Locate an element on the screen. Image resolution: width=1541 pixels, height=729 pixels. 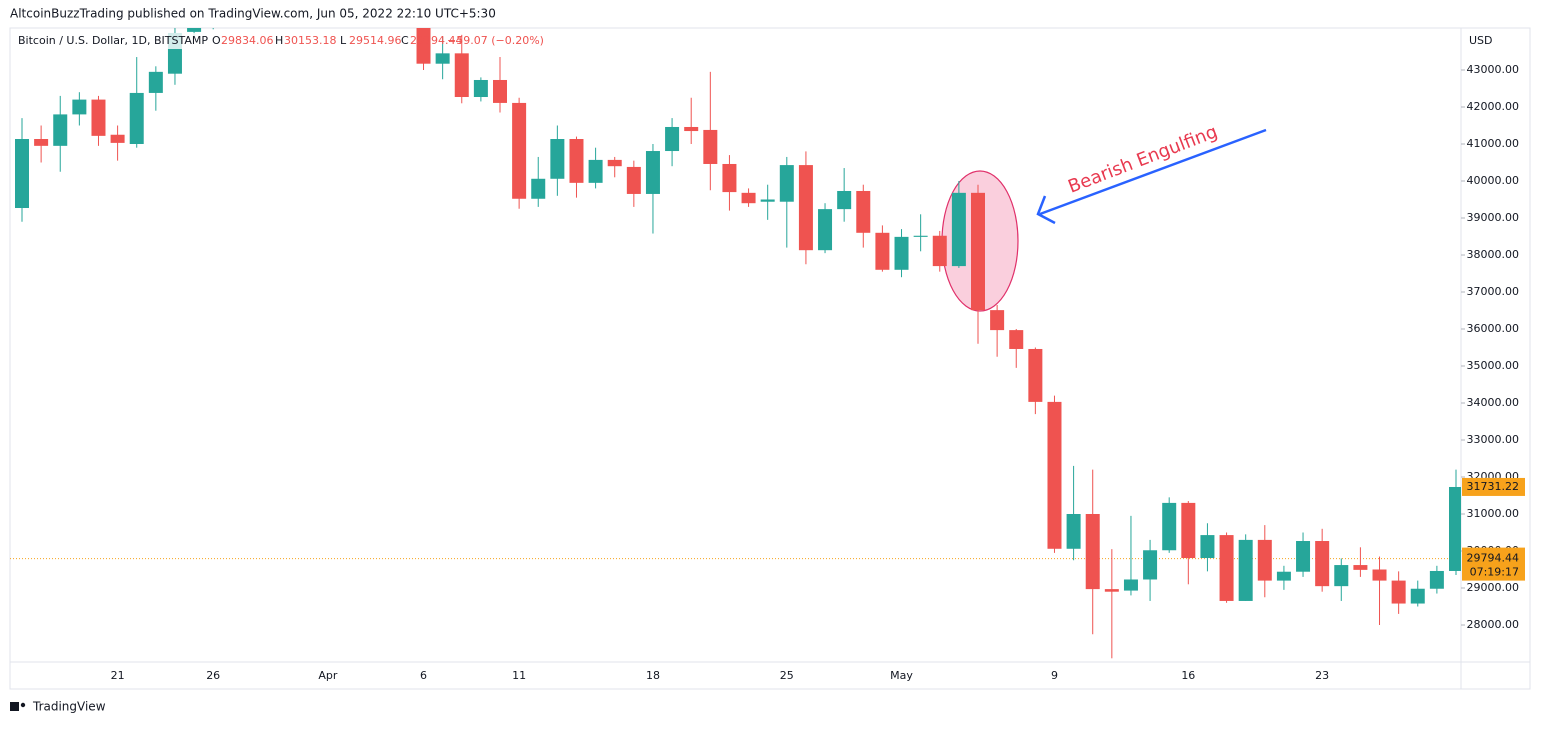
ohlc-value: 30153.18 is located at coordinates (310, 40).